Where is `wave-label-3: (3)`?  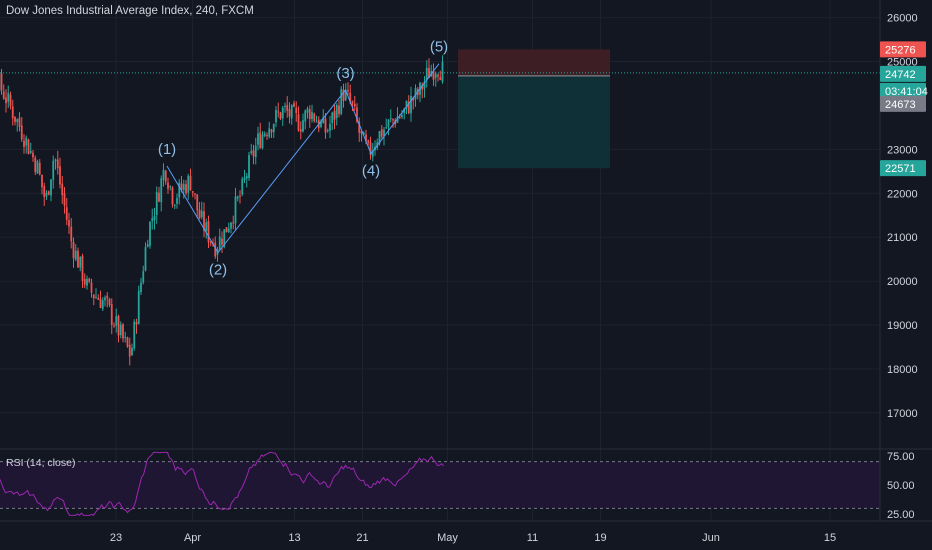
wave-label-3: (3) is located at coordinates (345, 73).